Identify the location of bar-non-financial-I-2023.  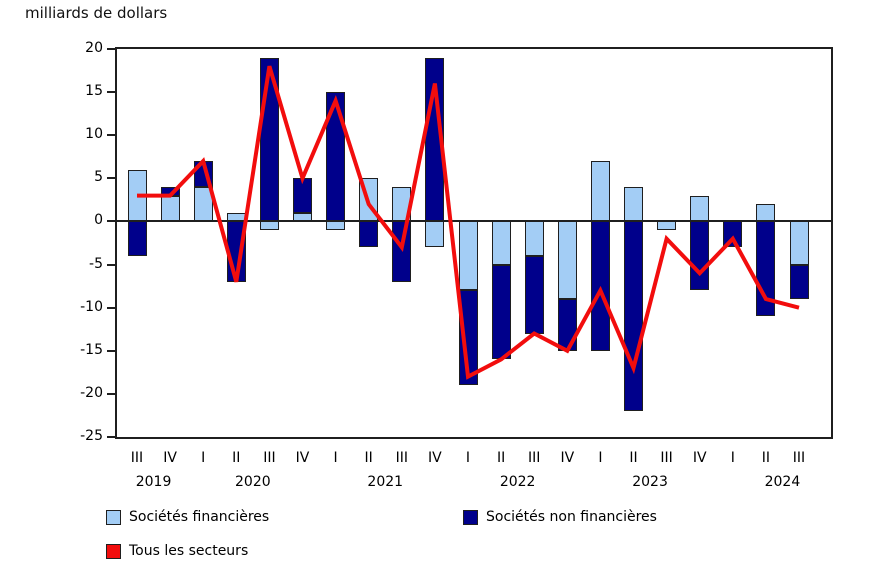
(600, 286).